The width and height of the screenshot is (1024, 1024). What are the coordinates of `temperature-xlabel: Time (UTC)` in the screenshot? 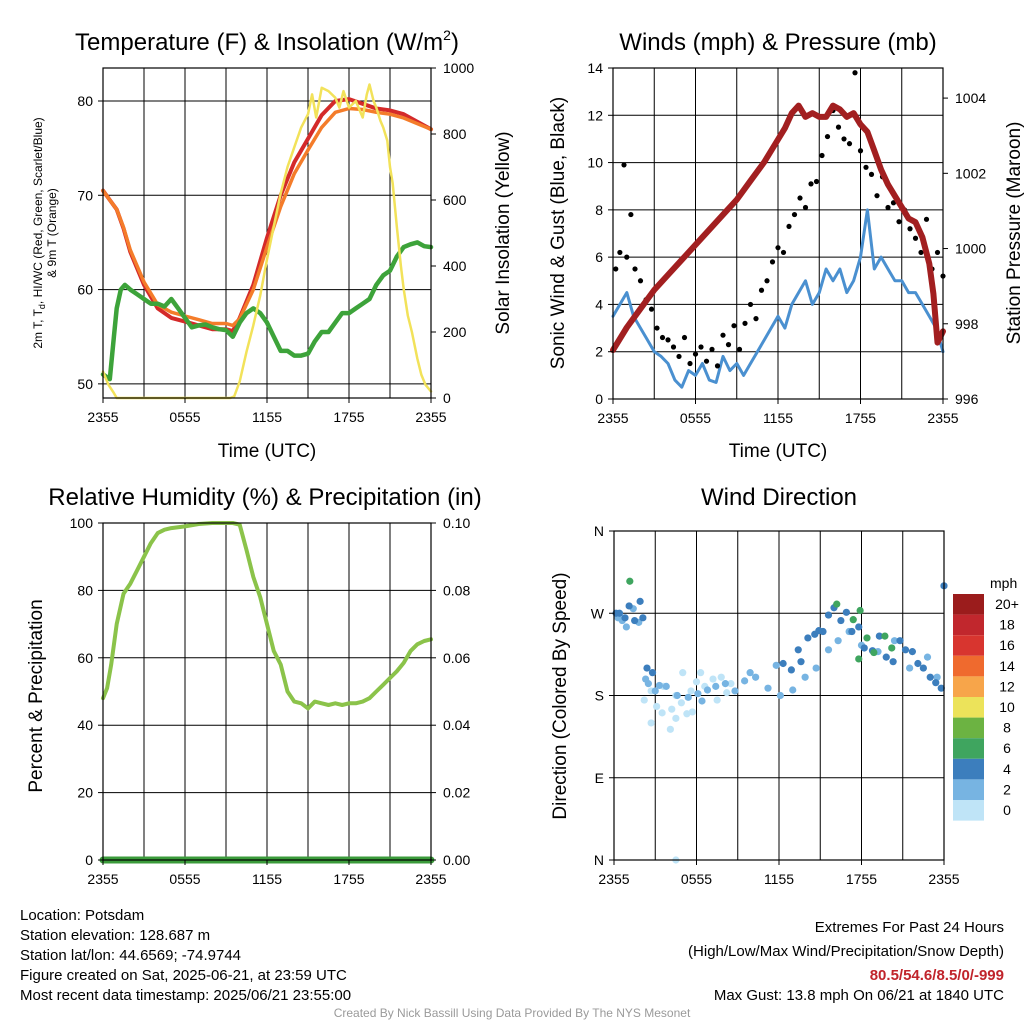 It's located at (267, 451).